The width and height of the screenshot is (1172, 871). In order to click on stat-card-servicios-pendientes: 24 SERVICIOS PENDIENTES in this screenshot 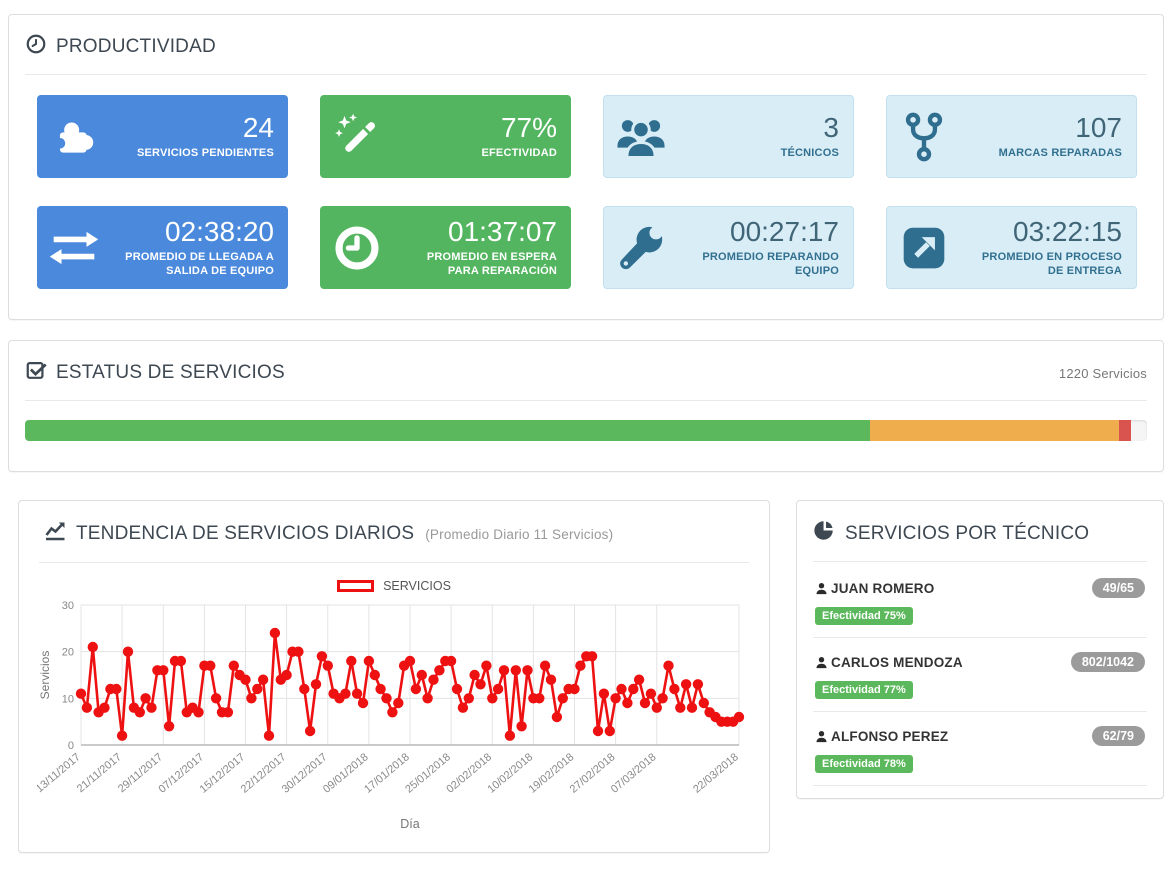, I will do `click(162, 136)`.